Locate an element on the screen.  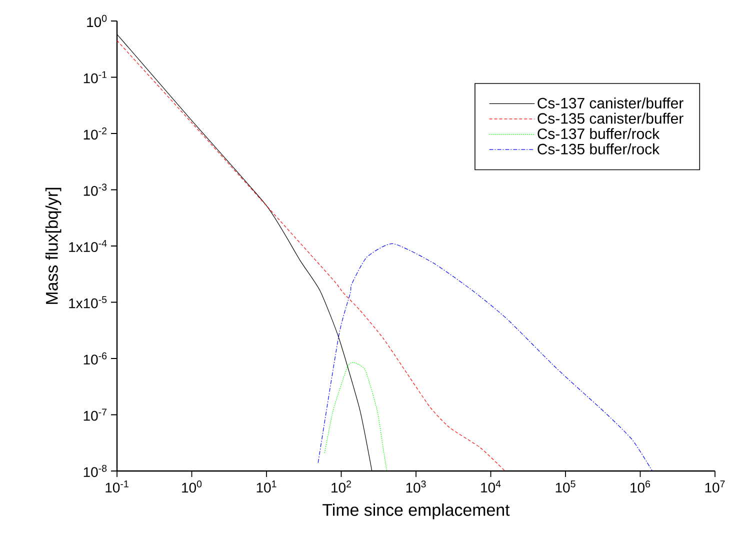
legend-label: Cs-135 buffer/rock is located at coordinates (599, 148).